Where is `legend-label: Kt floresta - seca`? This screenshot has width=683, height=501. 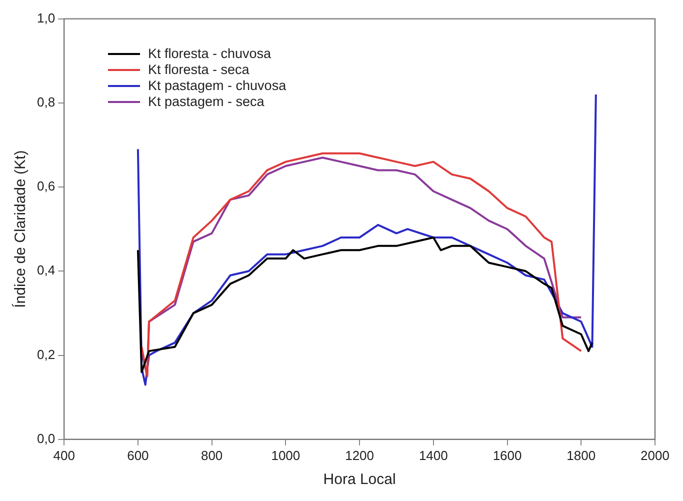
legend-label: Kt floresta - seca is located at coordinates (199, 70).